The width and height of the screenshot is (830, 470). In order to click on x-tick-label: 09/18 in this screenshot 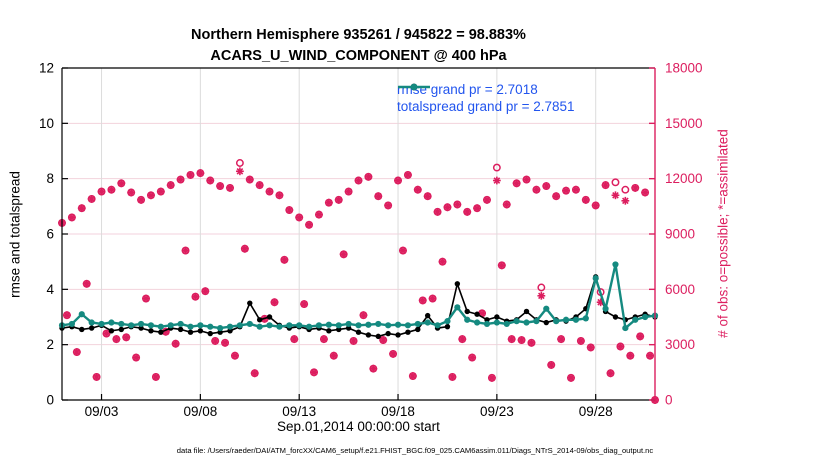, I will do `click(398, 411)`.